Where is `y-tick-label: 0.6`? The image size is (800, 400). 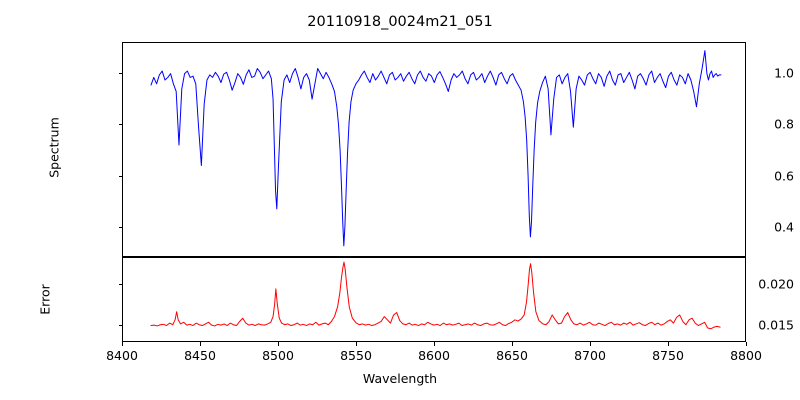 y-tick-label: 0.6 is located at coordinates (784, 176).